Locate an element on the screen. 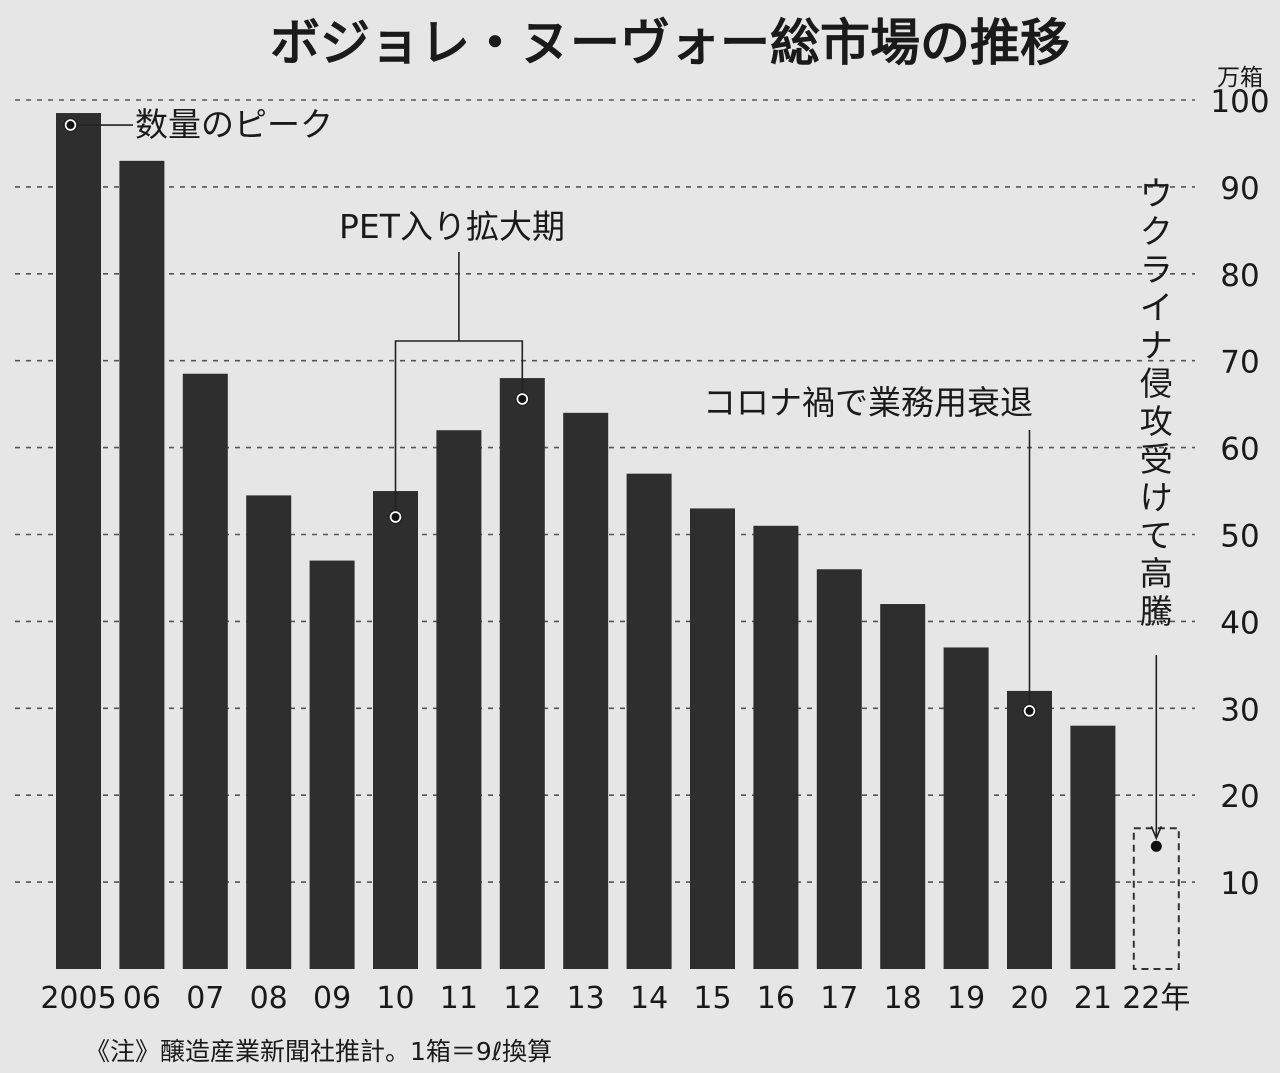  ukraine-label-char: 高 is located at coordinates (1156, 573).